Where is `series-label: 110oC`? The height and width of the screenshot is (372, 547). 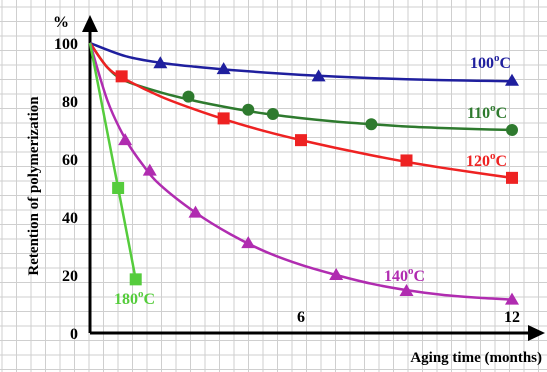 series-label: 110oC is located at coordinates (487, 112).